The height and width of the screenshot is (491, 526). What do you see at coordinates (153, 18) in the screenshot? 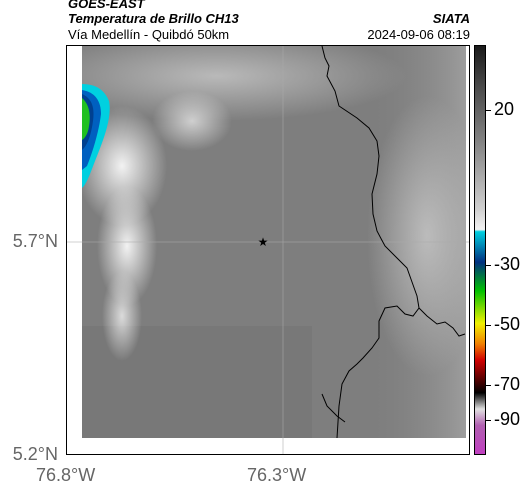
I see `product-title: Temperatura de Brillo CH13` at bounding box center [153, 18].